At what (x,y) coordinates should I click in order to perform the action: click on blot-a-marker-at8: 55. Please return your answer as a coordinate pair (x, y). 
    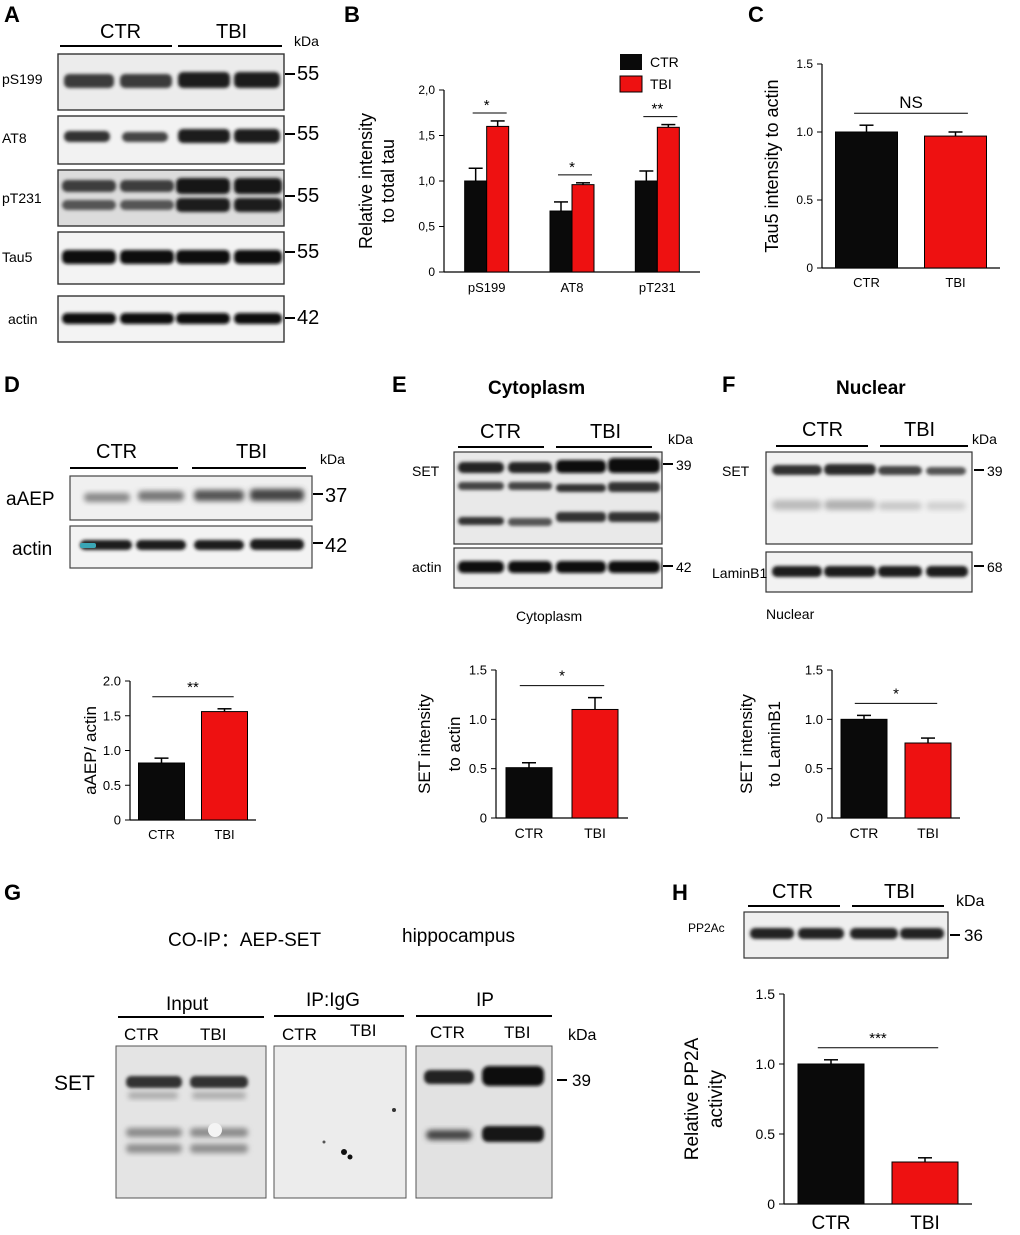
    Looking at the image, I should click on (308, 134).